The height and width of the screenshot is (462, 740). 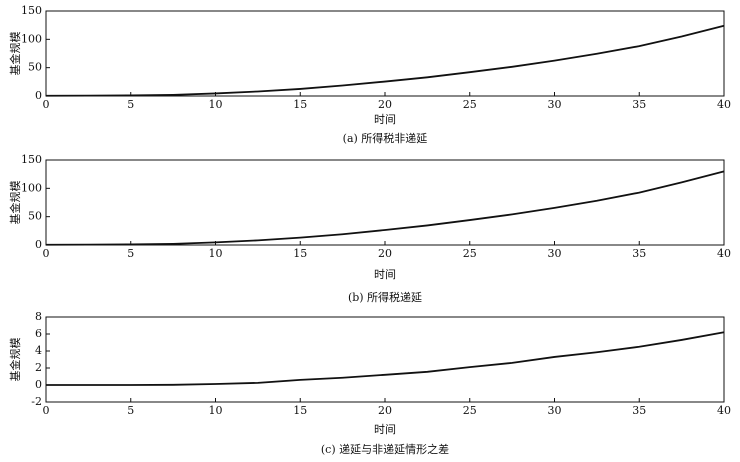 I want to click on caption: (b) 所得税递延, so click(x=385, y=297).